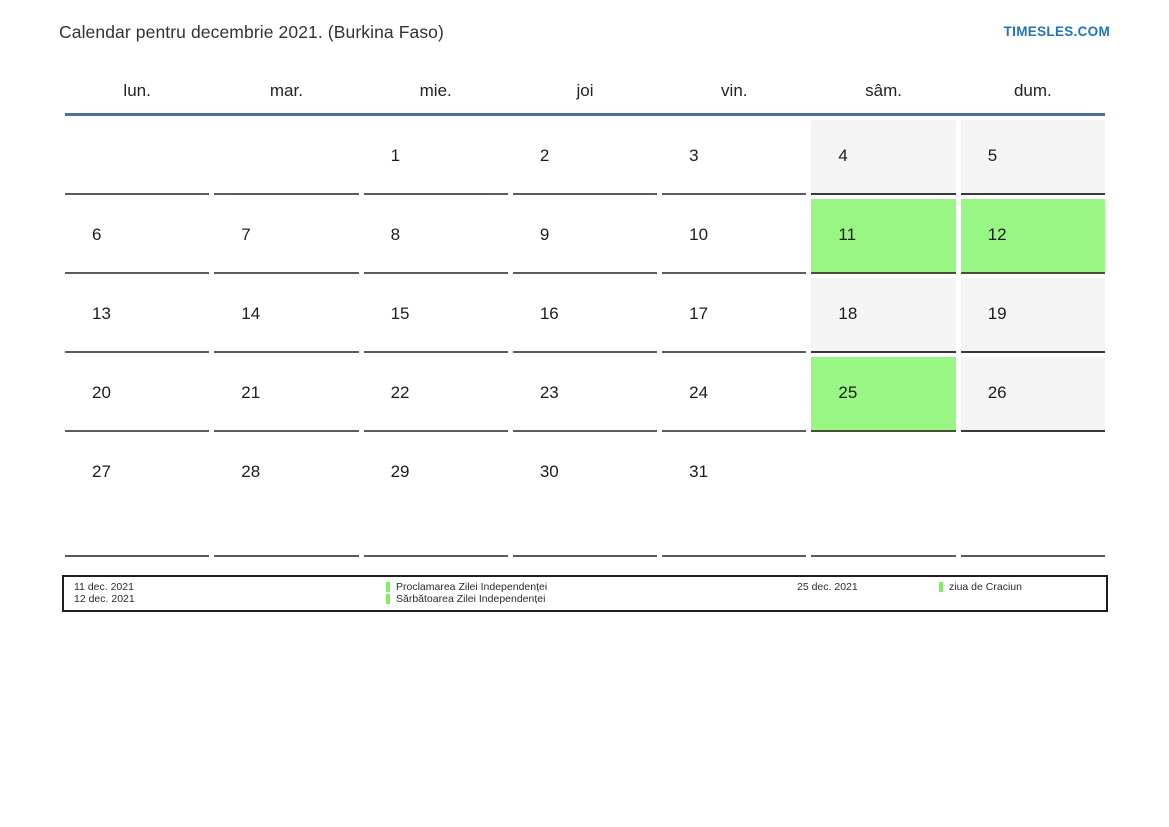 Image resolution: width=1169 pixels, height=827 pixels. I want to click on day-number: 12, so click(997, 234).